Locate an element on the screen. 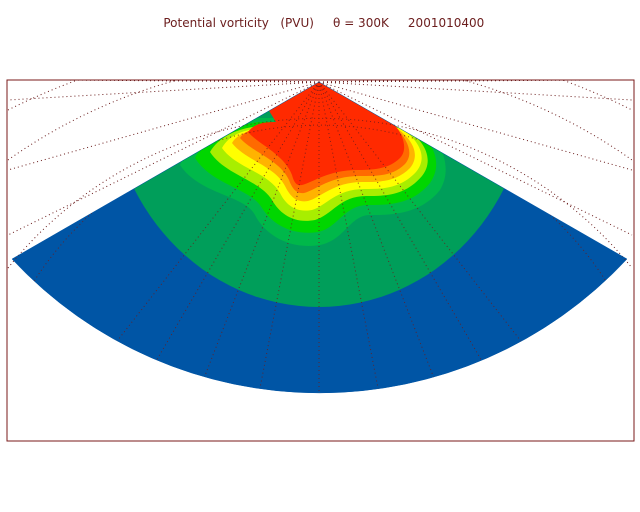 This screenshot has width=640, height=512. title-theta: θ = 300K is located at coordinates (361, 23).